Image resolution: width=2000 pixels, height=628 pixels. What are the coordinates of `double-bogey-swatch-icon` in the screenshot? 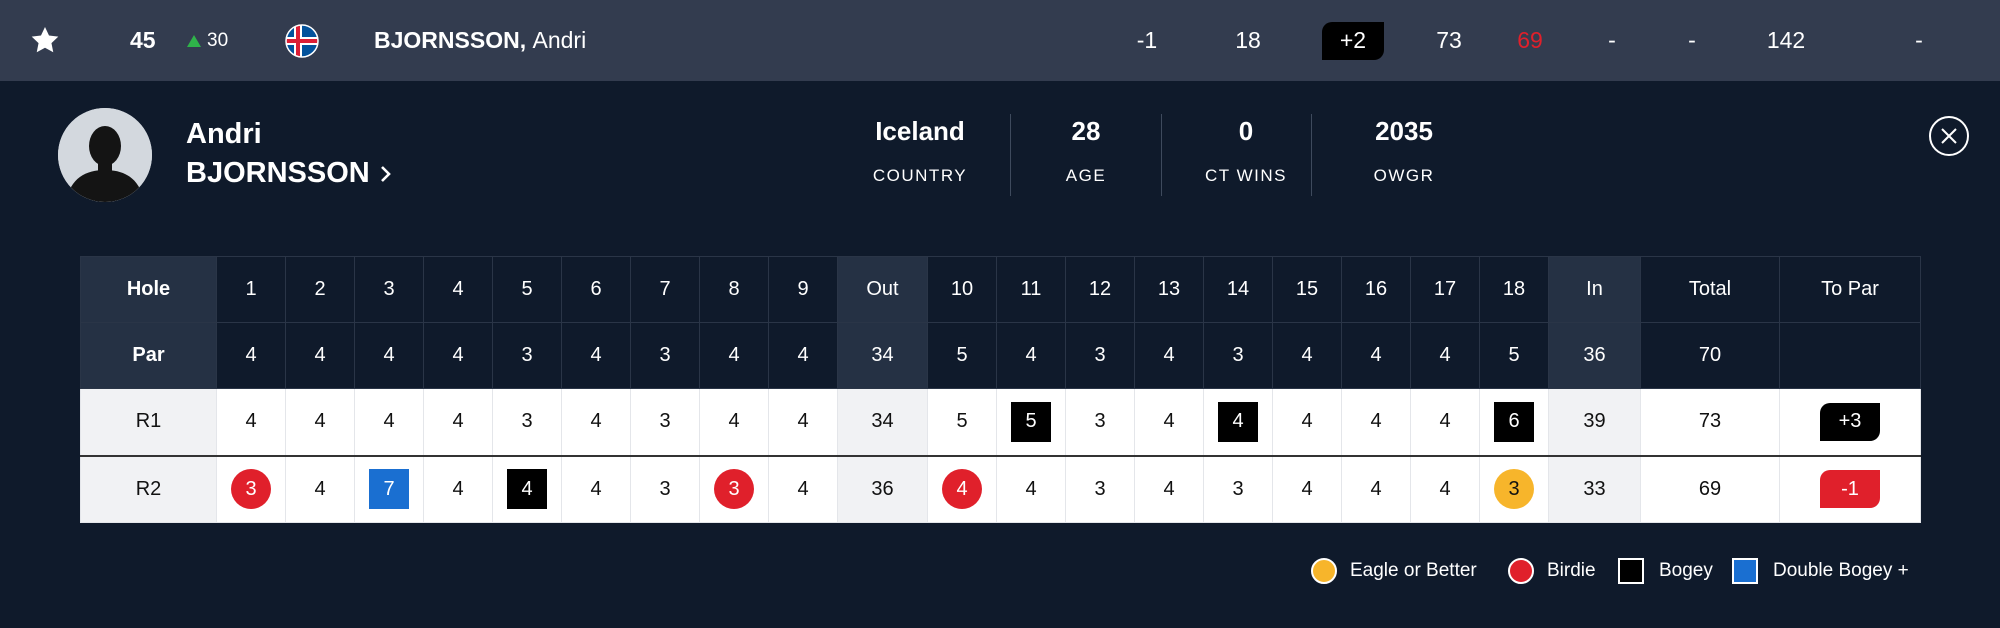 It's located at (1745, 571).